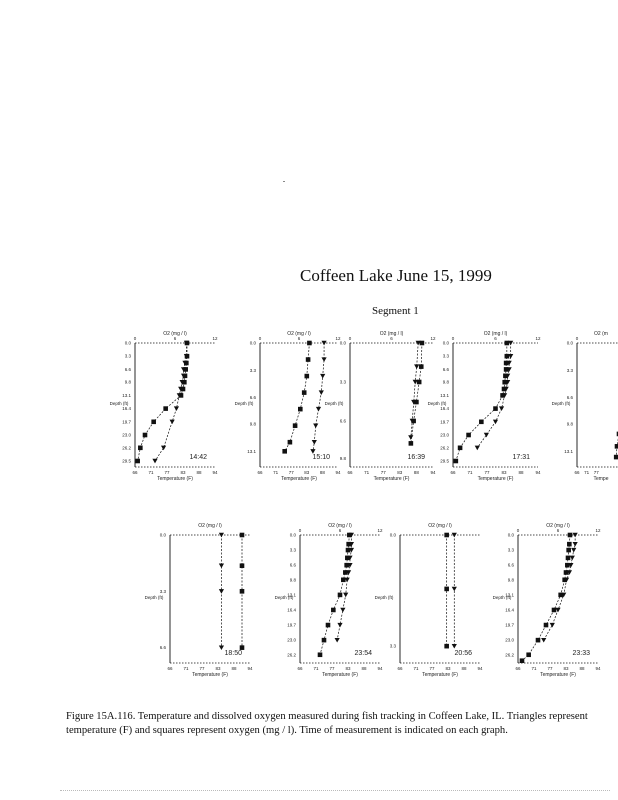  Describe the element at coordinates (601, 334) in the screenshot. I see `top-axis-label: O2 (m` at that location.